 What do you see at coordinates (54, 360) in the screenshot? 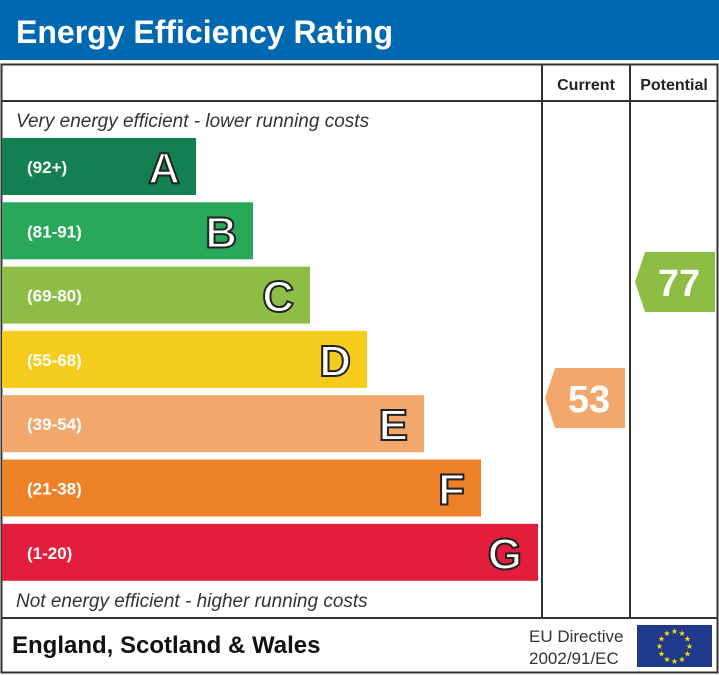
I see `band-range: (55-68)` at bounding box center [54, 360].